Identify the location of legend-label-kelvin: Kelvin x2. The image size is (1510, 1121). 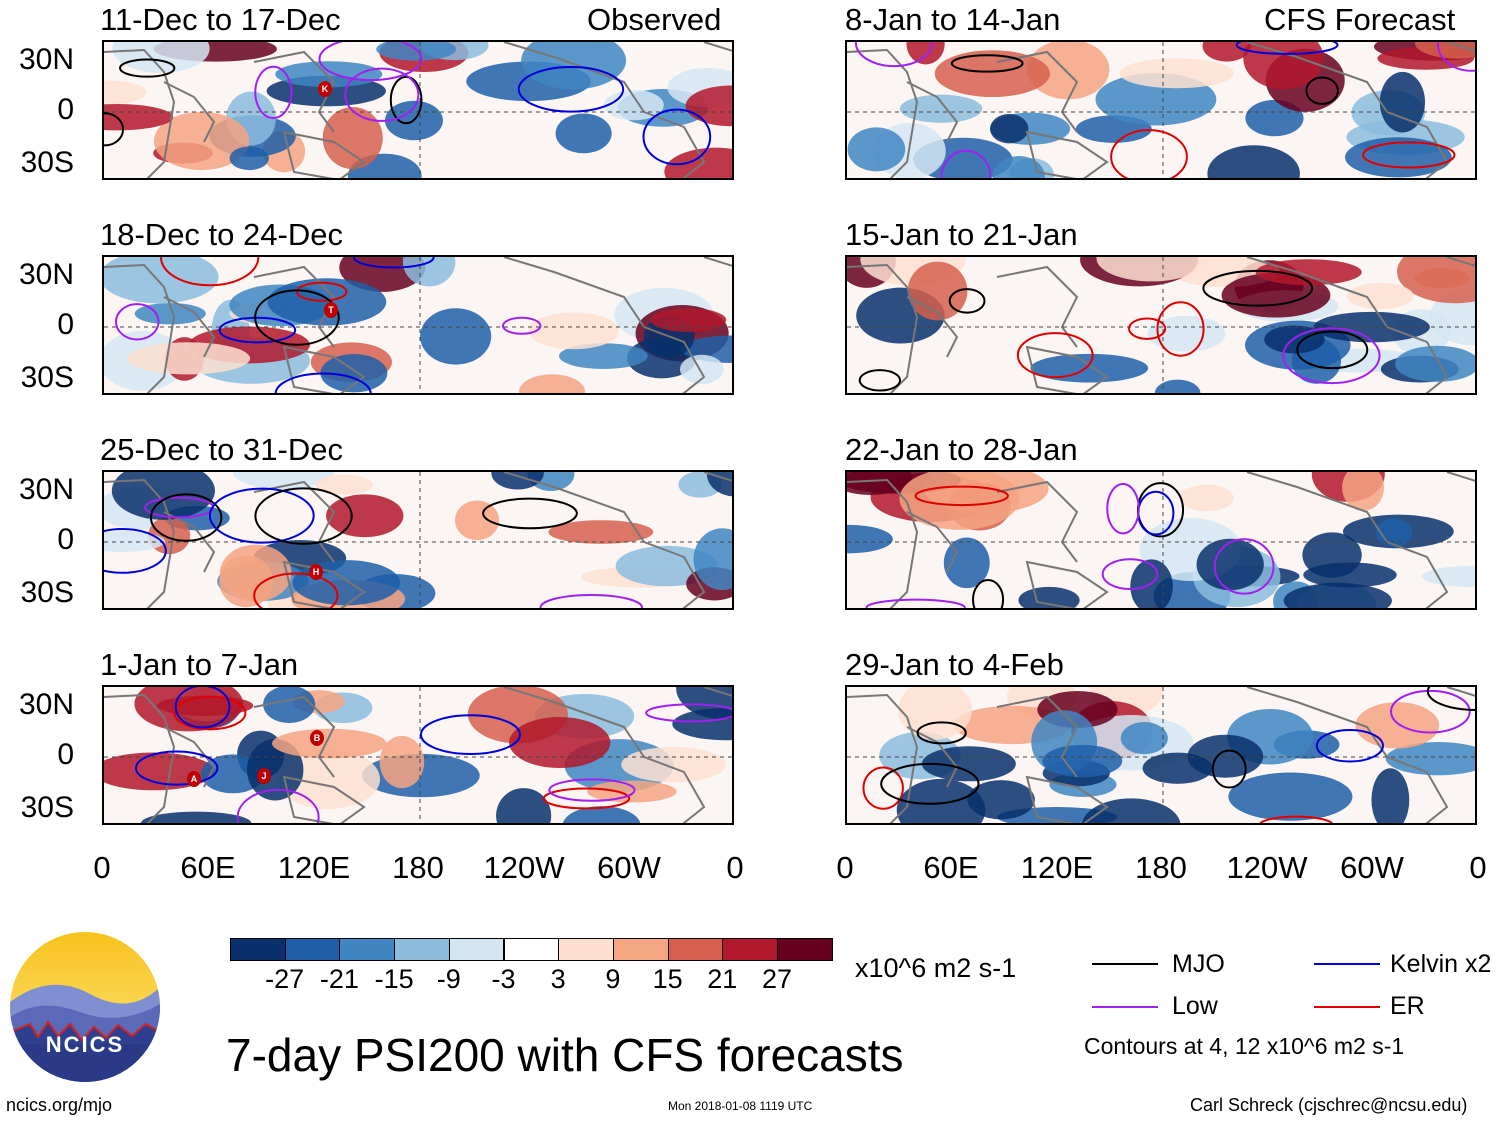
(1441, 964).